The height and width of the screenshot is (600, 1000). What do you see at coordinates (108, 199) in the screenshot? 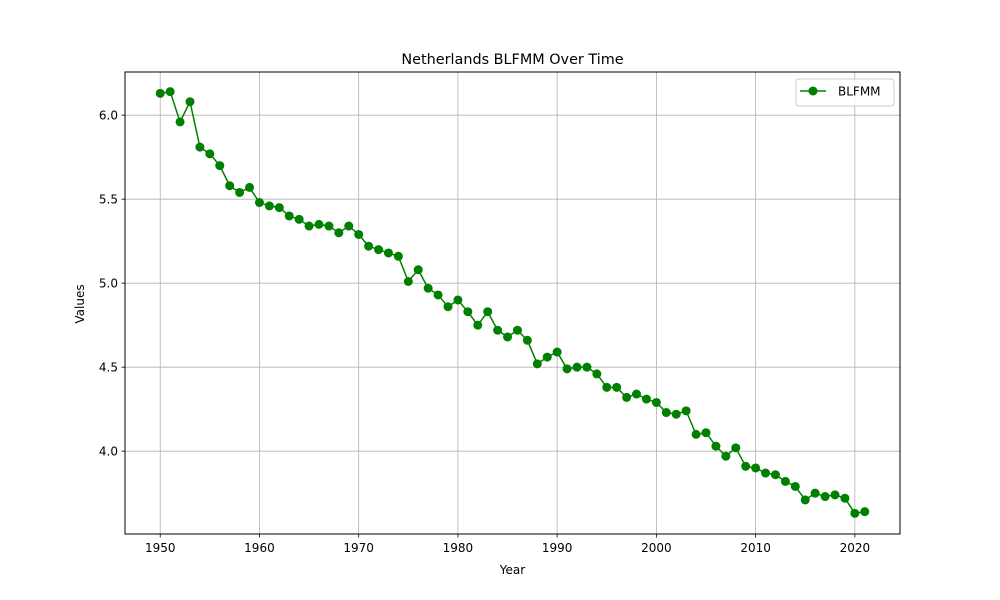
I see `y-tick-label: 5.5` at bounding box center [108, 199].